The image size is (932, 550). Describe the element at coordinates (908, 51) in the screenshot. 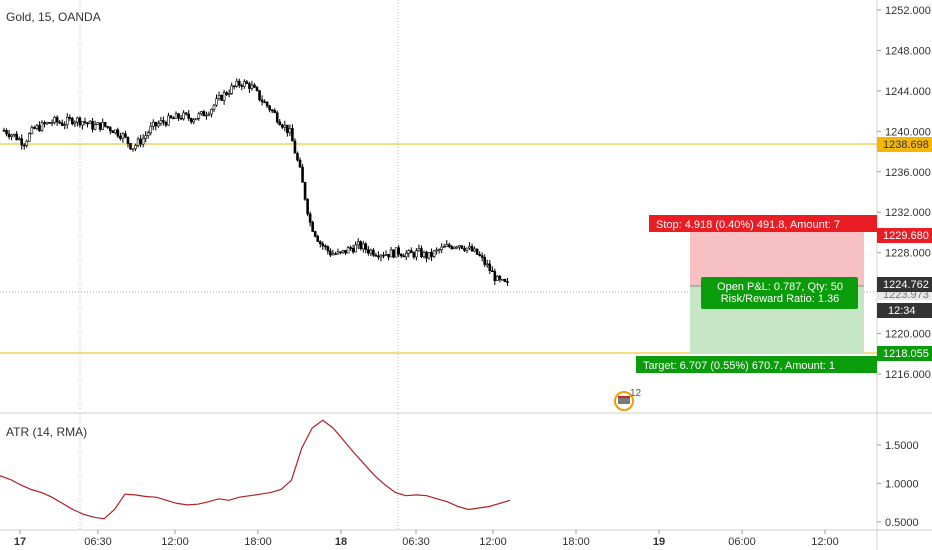

I see `price-tick-label: 1248.000` at that location.